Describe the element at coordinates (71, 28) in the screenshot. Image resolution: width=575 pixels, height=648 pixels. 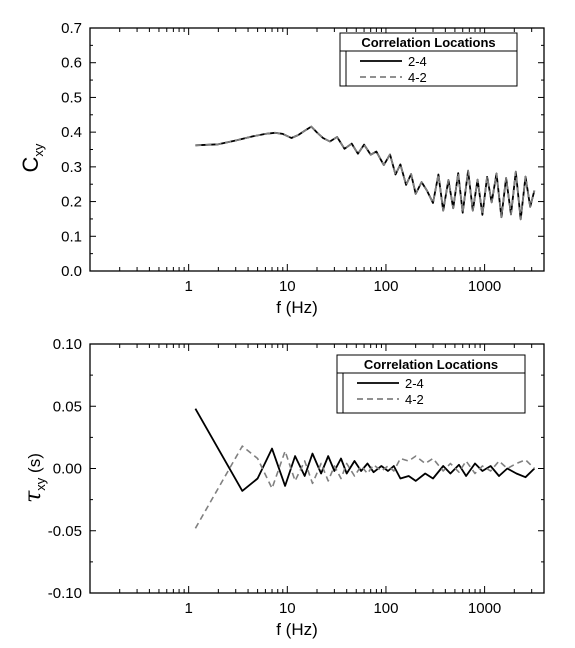
I see `y-tick-label: 0.7` at that location.